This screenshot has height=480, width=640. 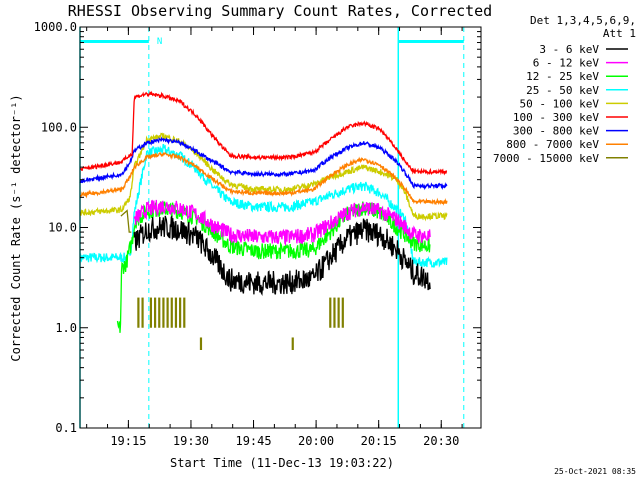 I want to click on legend-label: 3 - 6 keV, so click(x=569, y=49).